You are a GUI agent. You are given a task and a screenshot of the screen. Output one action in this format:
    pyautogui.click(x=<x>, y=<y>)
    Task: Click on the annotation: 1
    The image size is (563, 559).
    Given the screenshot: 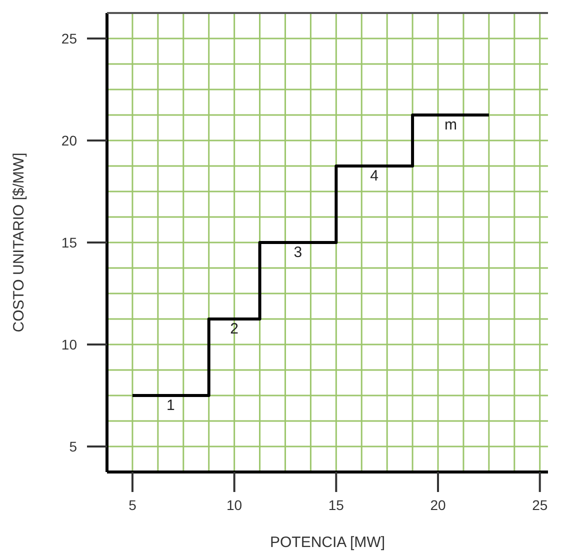 What is the action you would take?
    pyautogui.click(x=170, y=405)
    